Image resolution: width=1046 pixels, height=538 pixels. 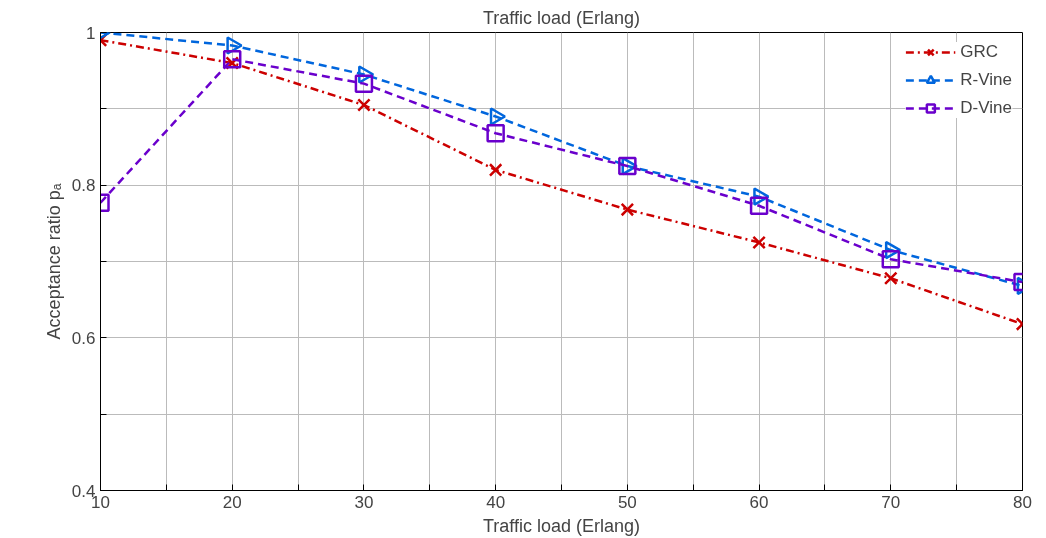 I want to click on x-tick-label: 70, so click(x=891, y=502).